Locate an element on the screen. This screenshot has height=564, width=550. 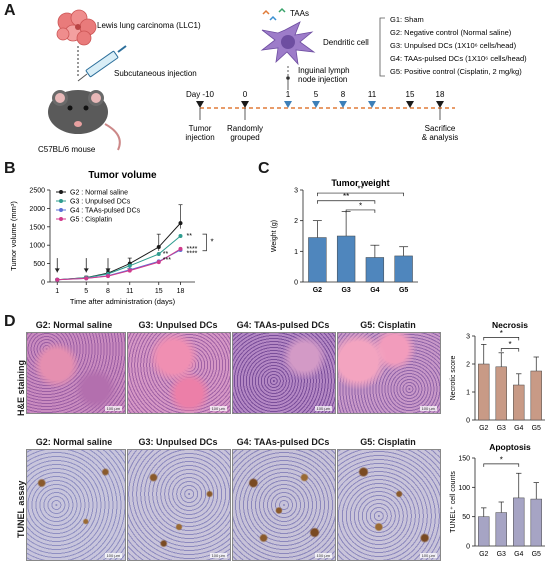
x-tick-label: 18 is located at coordinates (181, 291).